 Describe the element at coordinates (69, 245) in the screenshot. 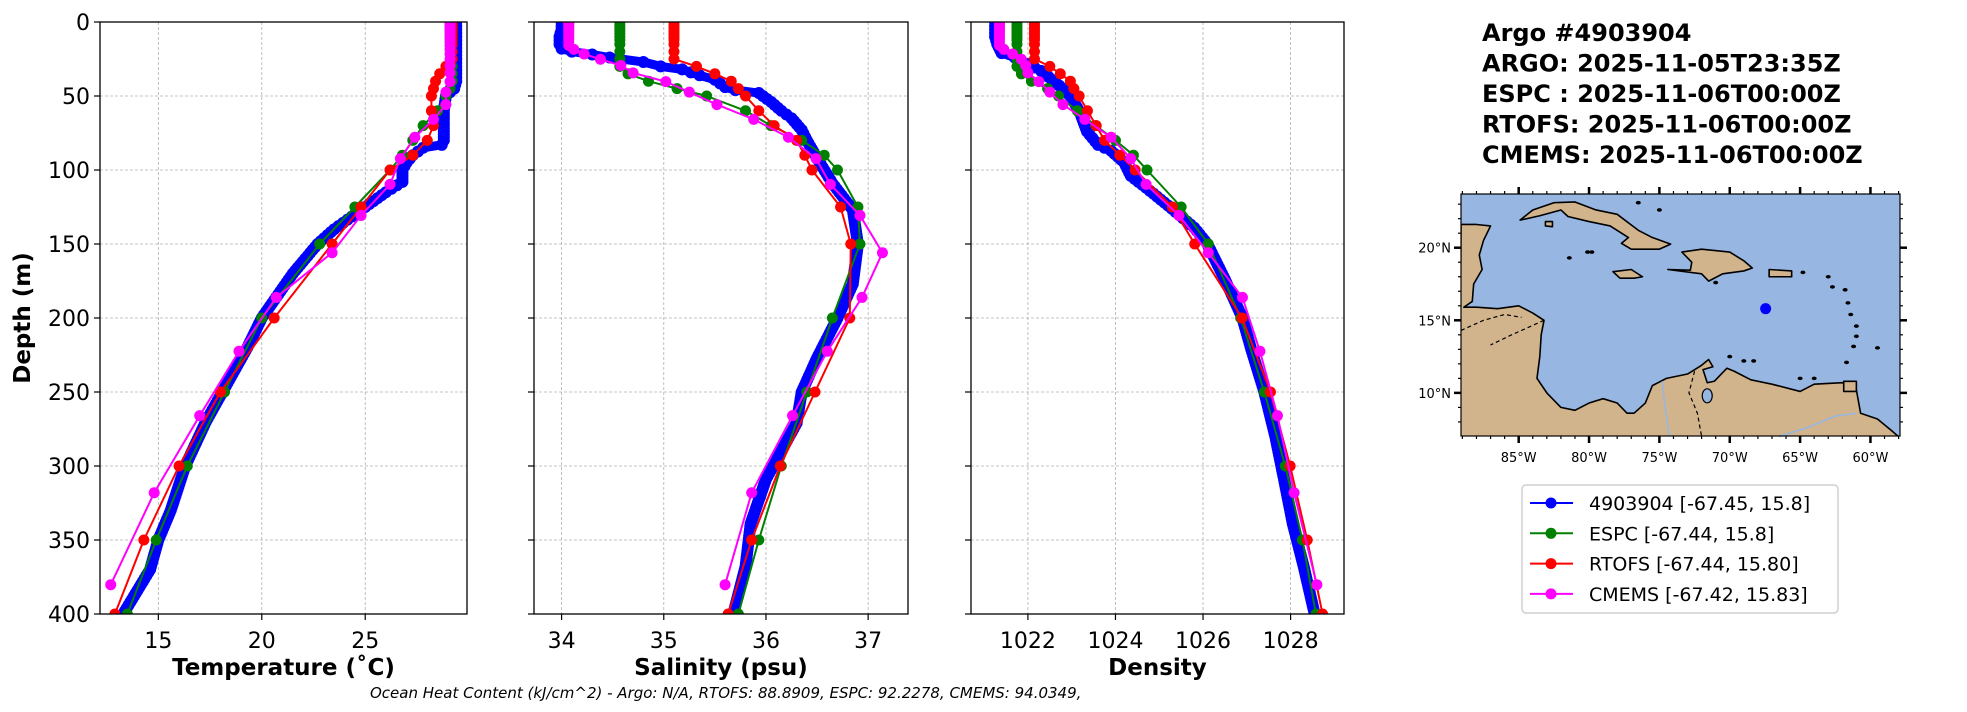

I see `y-tick-label: 150` at that location.